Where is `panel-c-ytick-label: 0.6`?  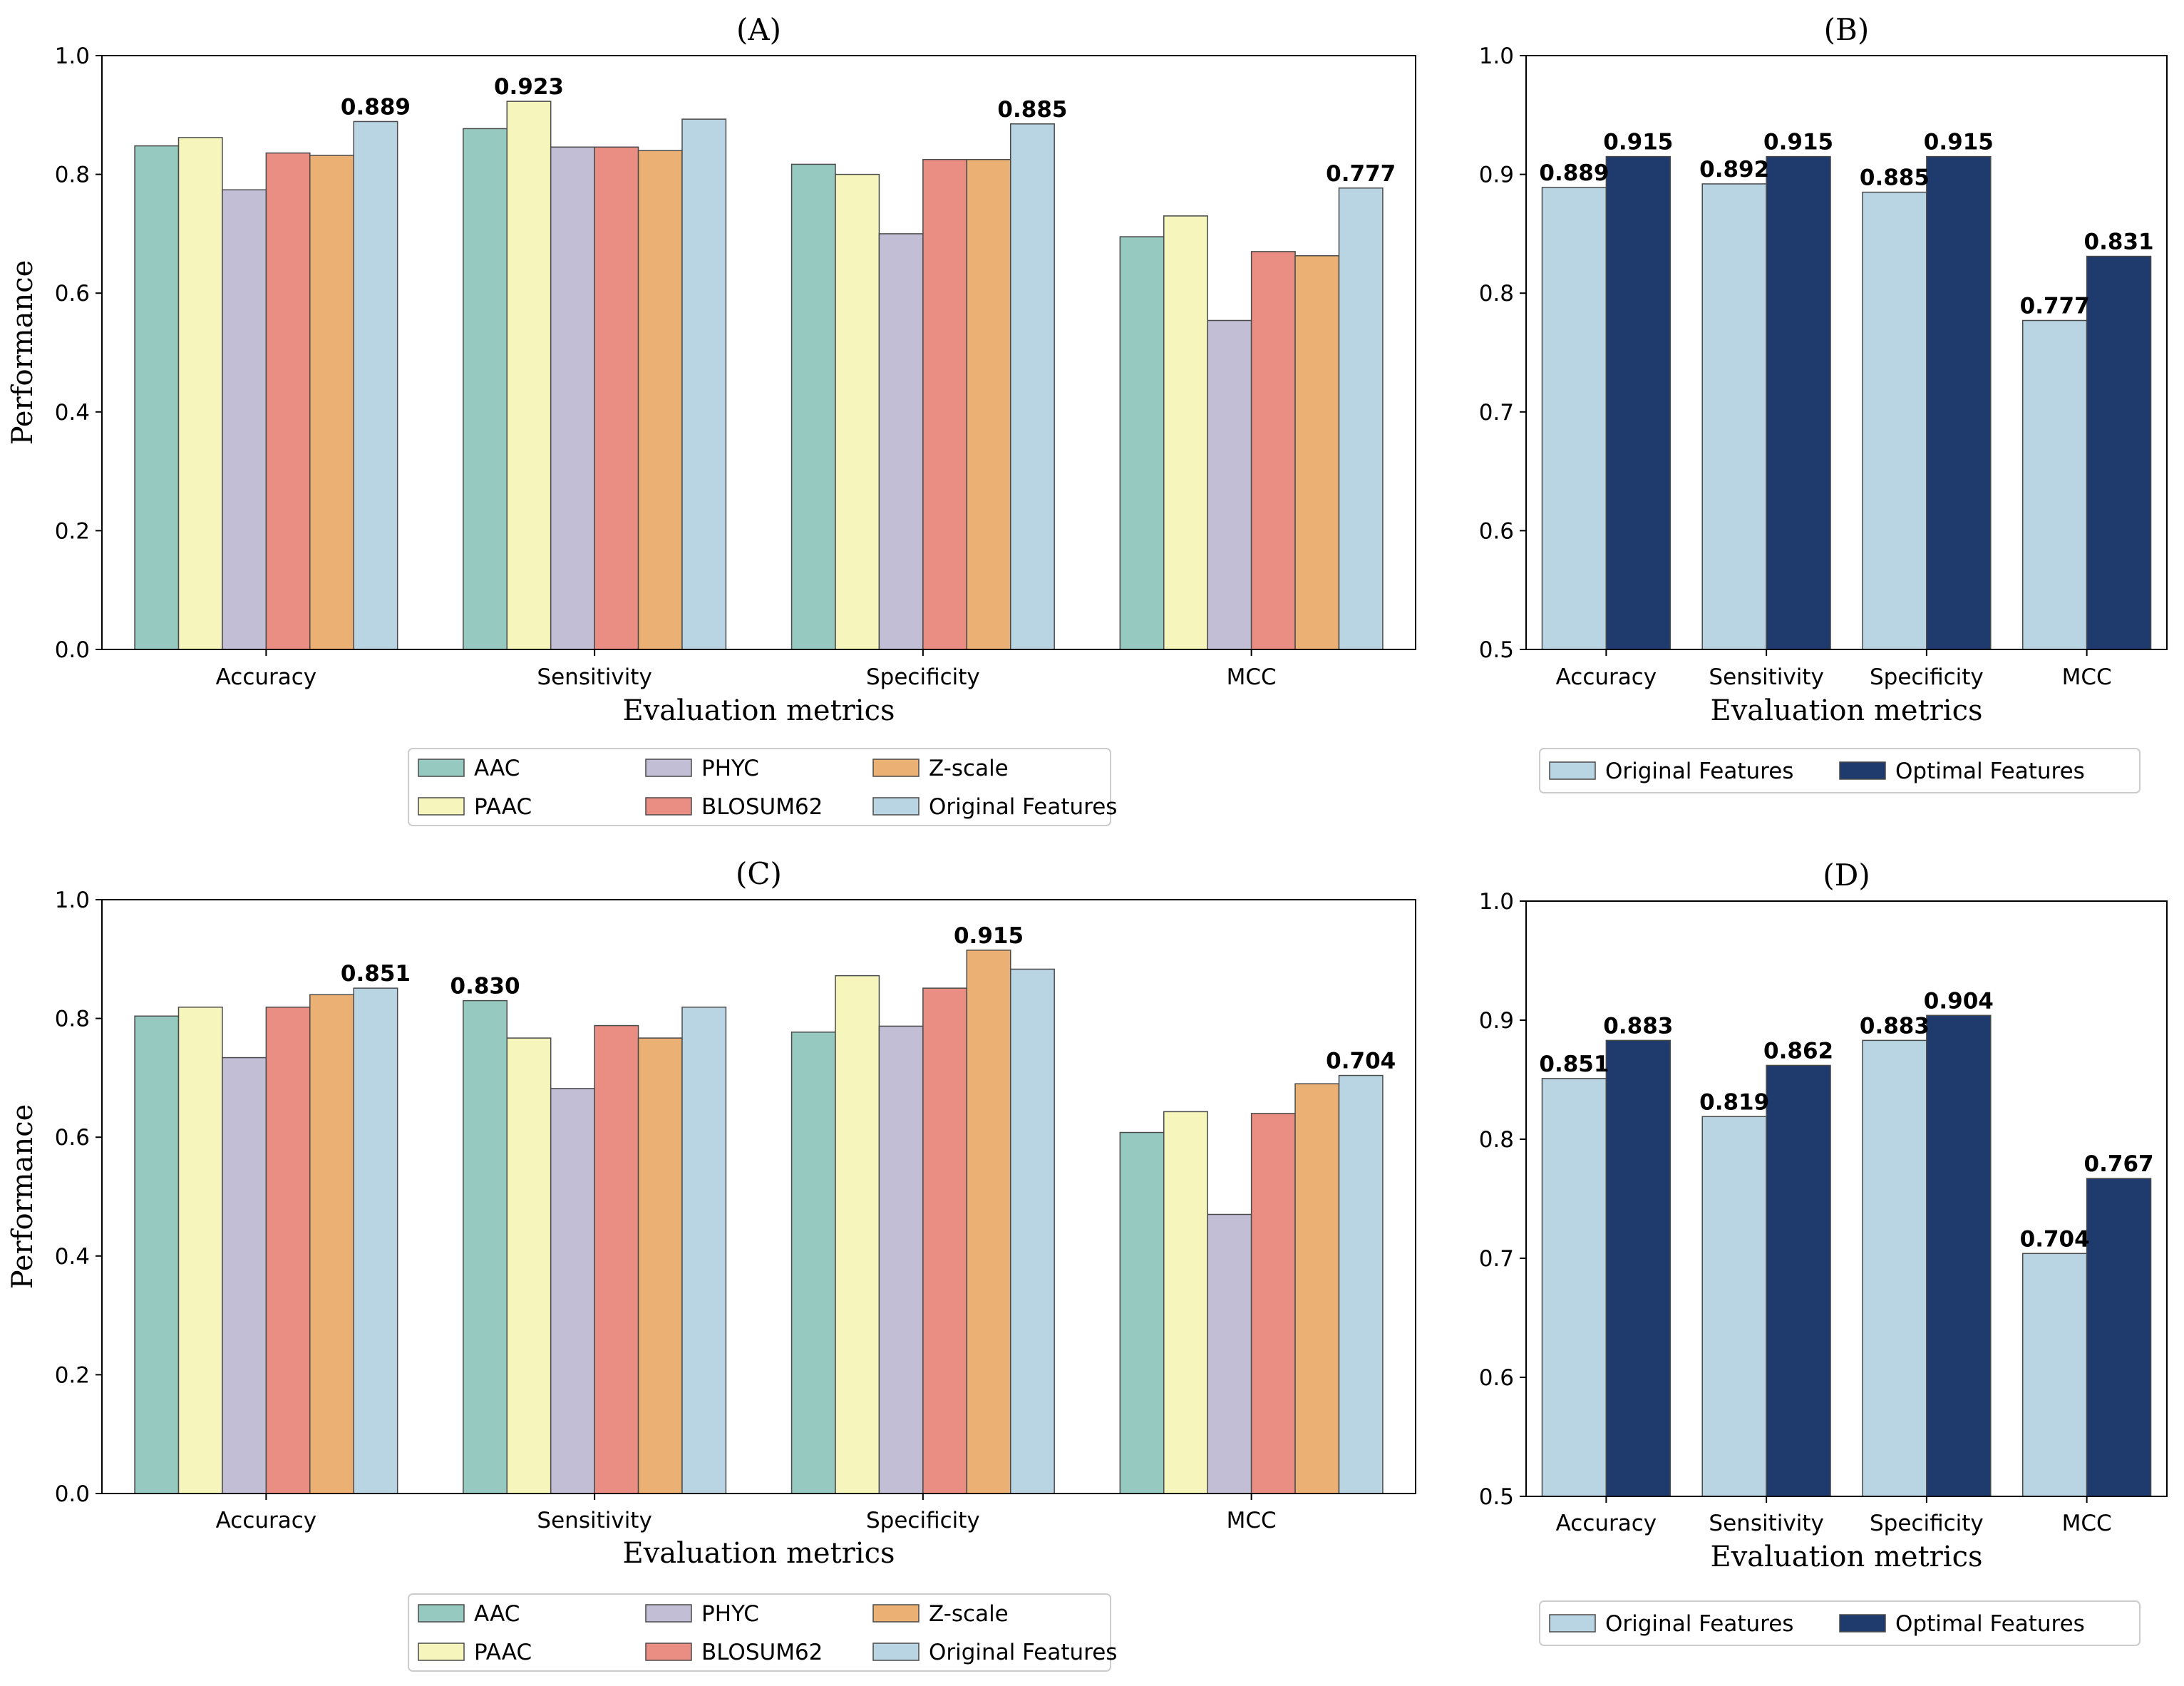
panel-c-ytick-label: 0.6 is located at coordinates (72, 1138).